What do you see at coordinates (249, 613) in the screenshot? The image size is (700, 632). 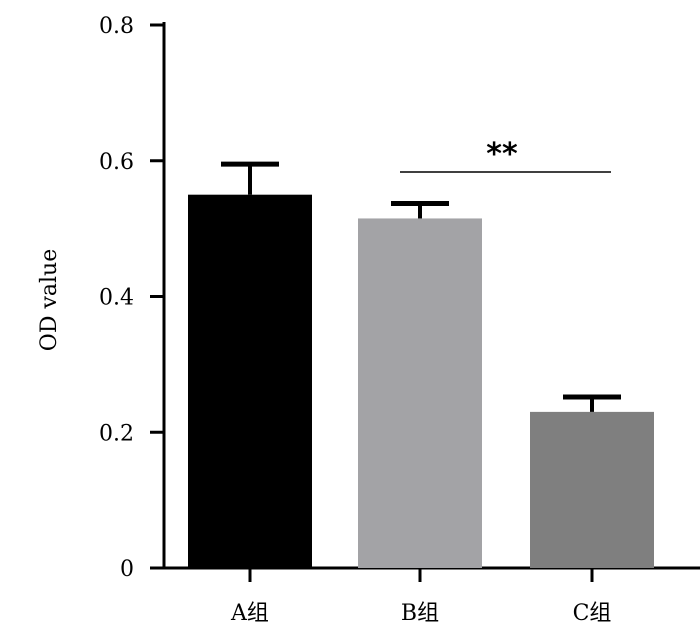 I see `x-tick-label: A组` at bounding box center [249, 613].